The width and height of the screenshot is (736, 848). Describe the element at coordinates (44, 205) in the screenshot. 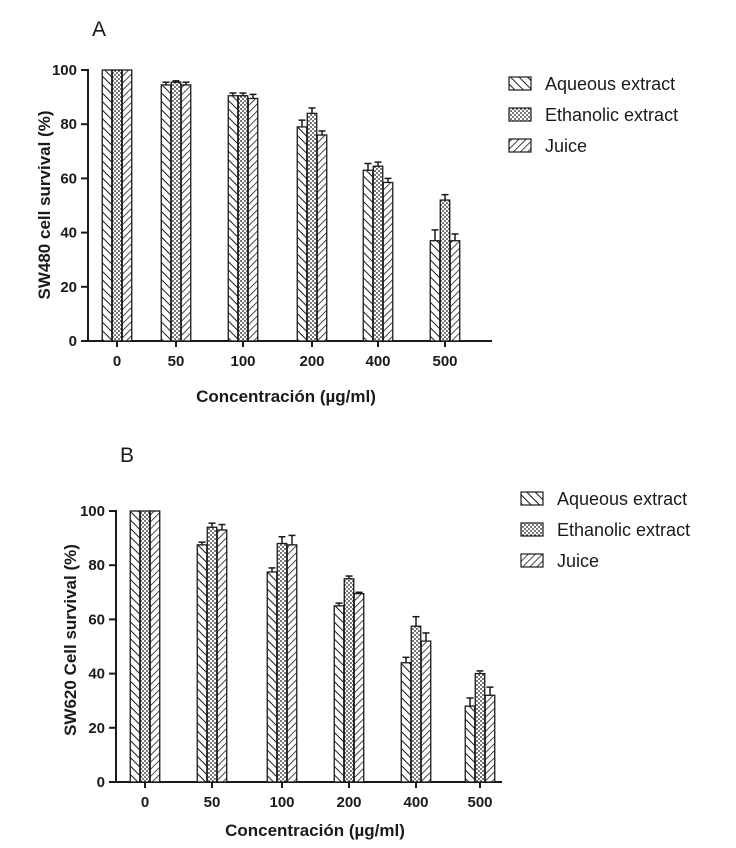

I see `y-axis-title: SW480 cell survival (%)` at that location.